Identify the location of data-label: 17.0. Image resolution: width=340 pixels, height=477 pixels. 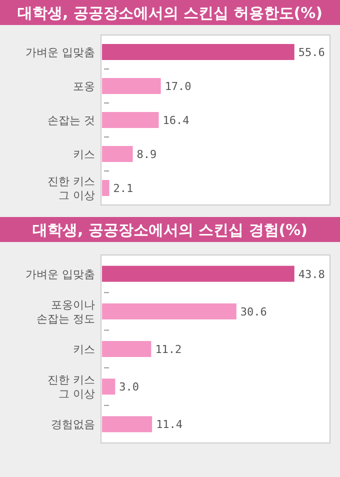
(178, 86).